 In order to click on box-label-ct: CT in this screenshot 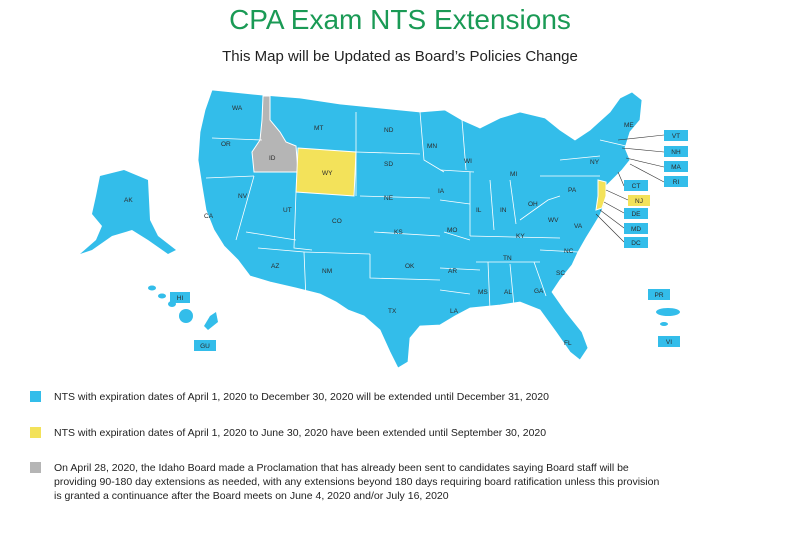, I will do `click(636, 186)`.